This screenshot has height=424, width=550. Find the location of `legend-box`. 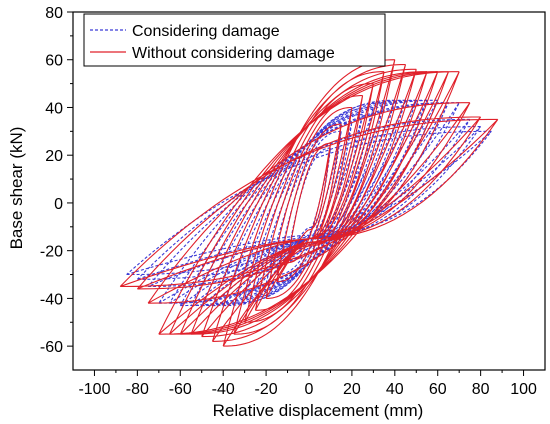

legend-box is located at coordinates (234, 40).